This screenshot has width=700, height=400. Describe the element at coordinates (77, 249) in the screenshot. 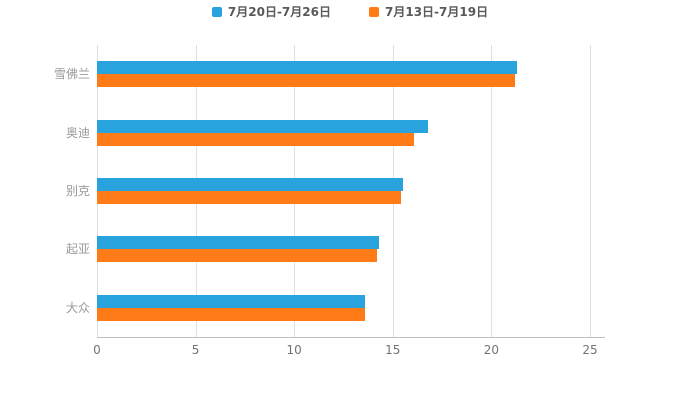

I see `category-label-3: 起亚` at that location.